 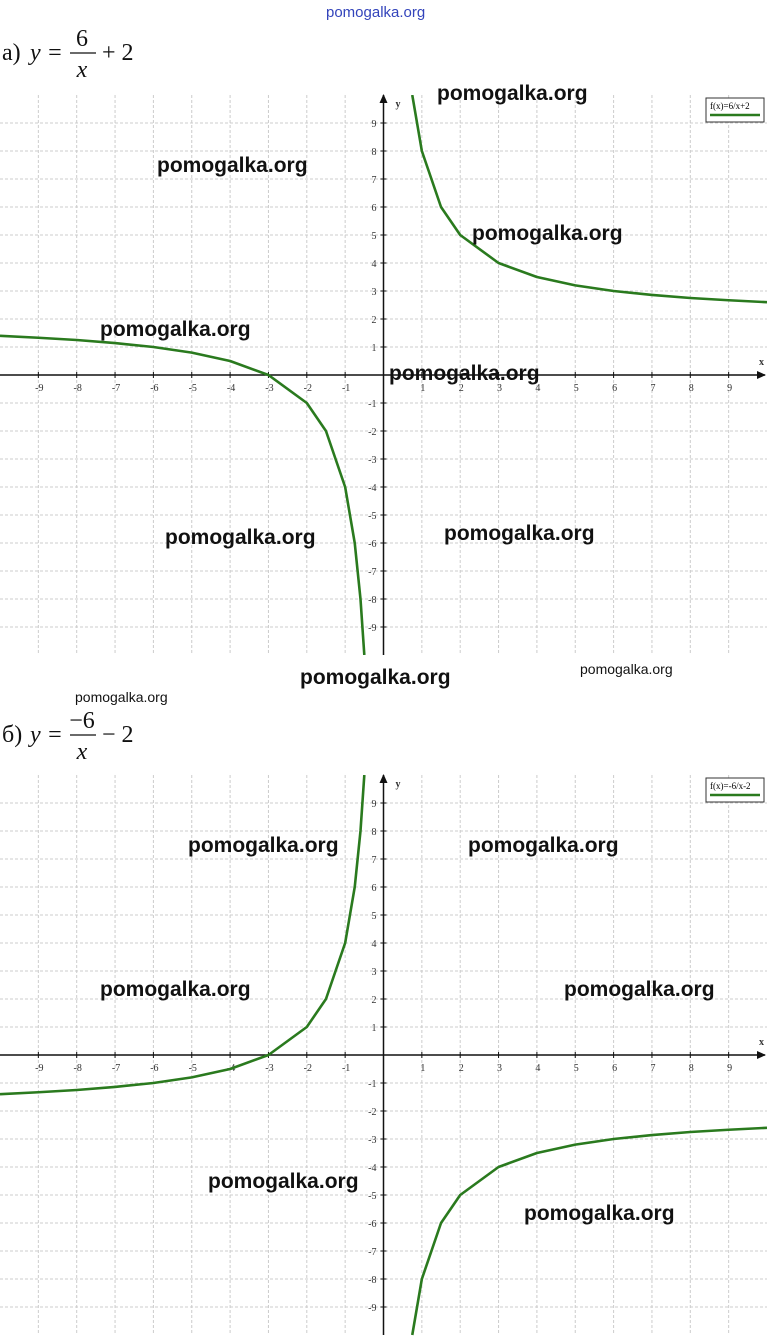 I want to click on legend-box, so click(x=735, y=110).